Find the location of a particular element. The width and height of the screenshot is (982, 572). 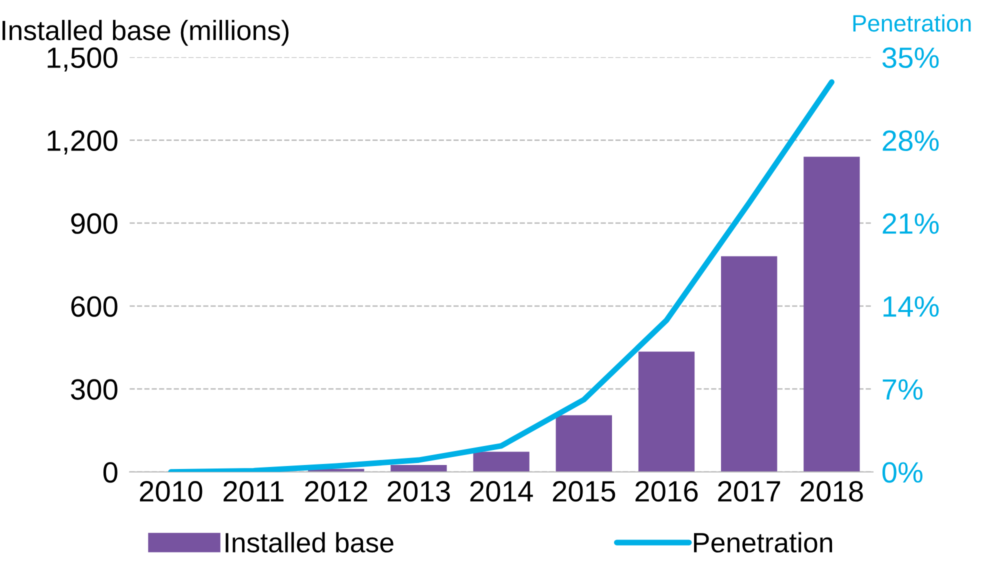

y-axis-title: Installed base (millions) is located at coordinates (145, 33).